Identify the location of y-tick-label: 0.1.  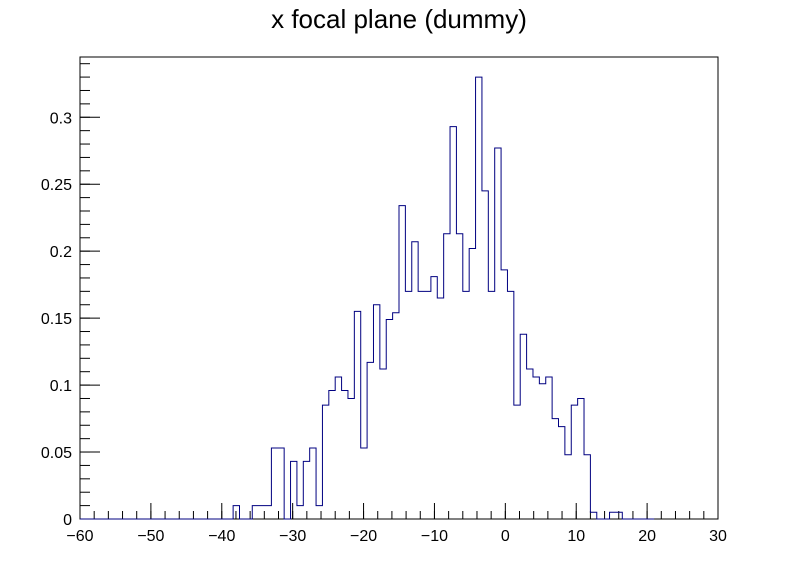
(61, 386).